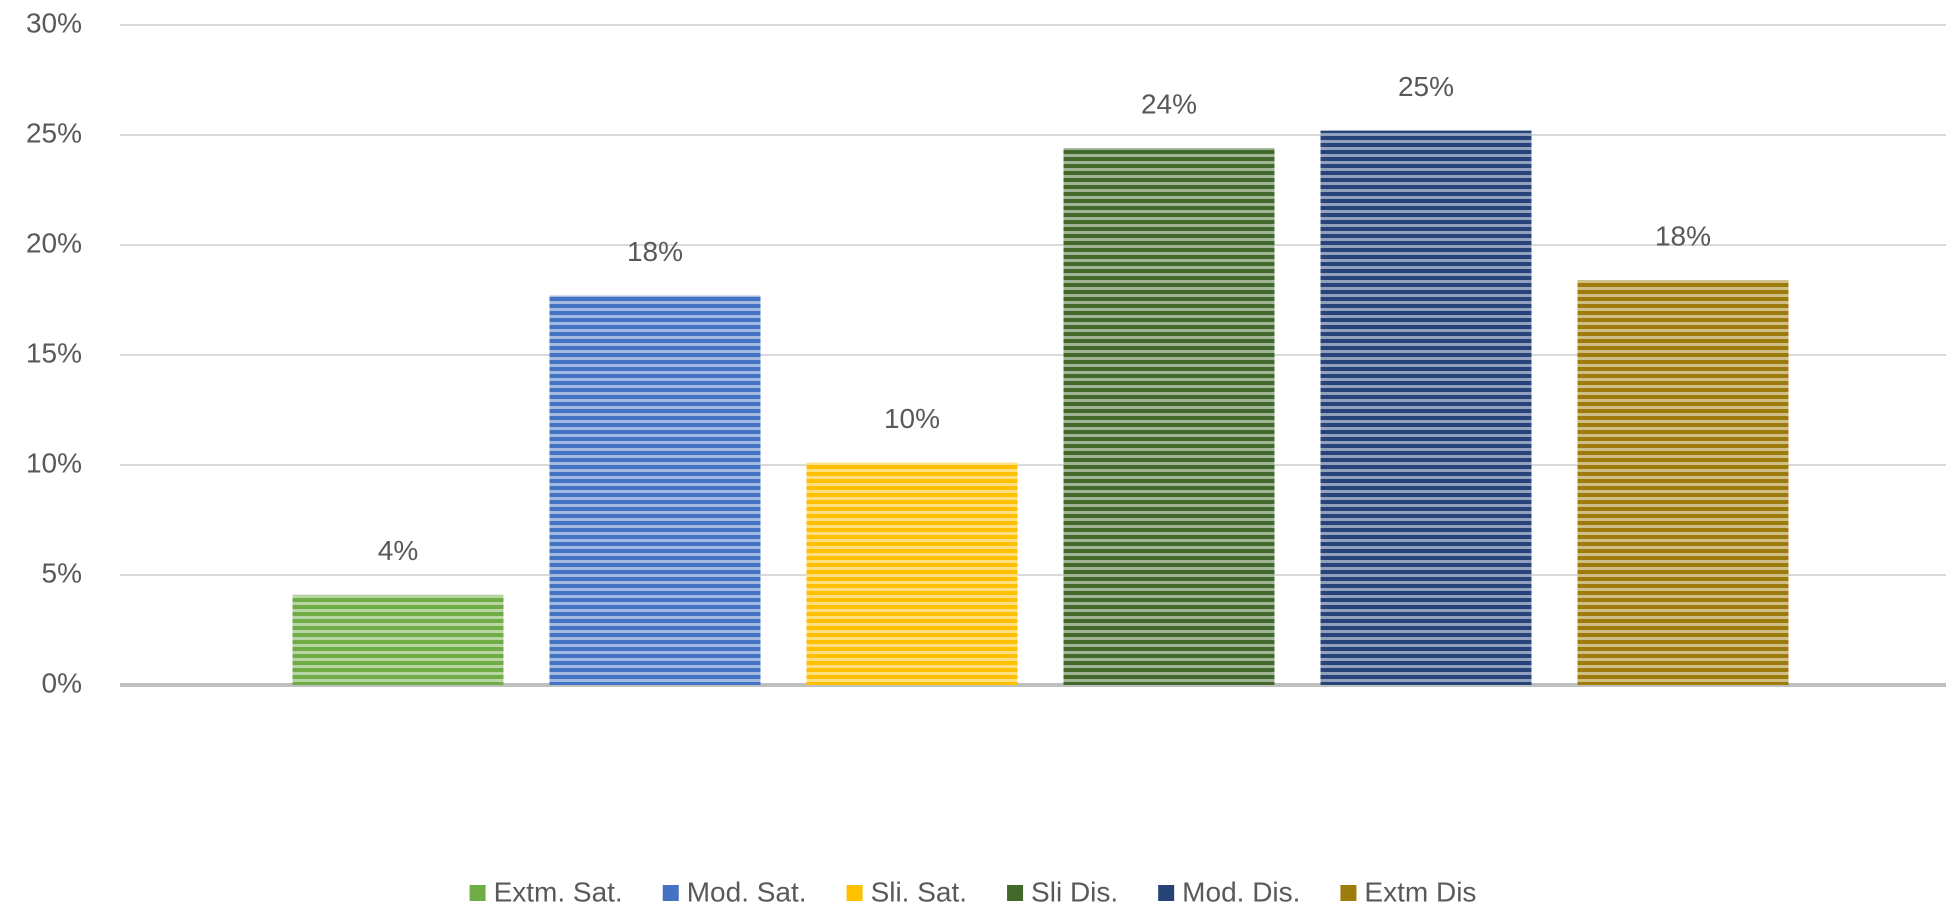 The image size is (1946, 911). Describe the element at coordinates (62, 572) in the screenshot. I see `y-tick-label: 5%` at that location.